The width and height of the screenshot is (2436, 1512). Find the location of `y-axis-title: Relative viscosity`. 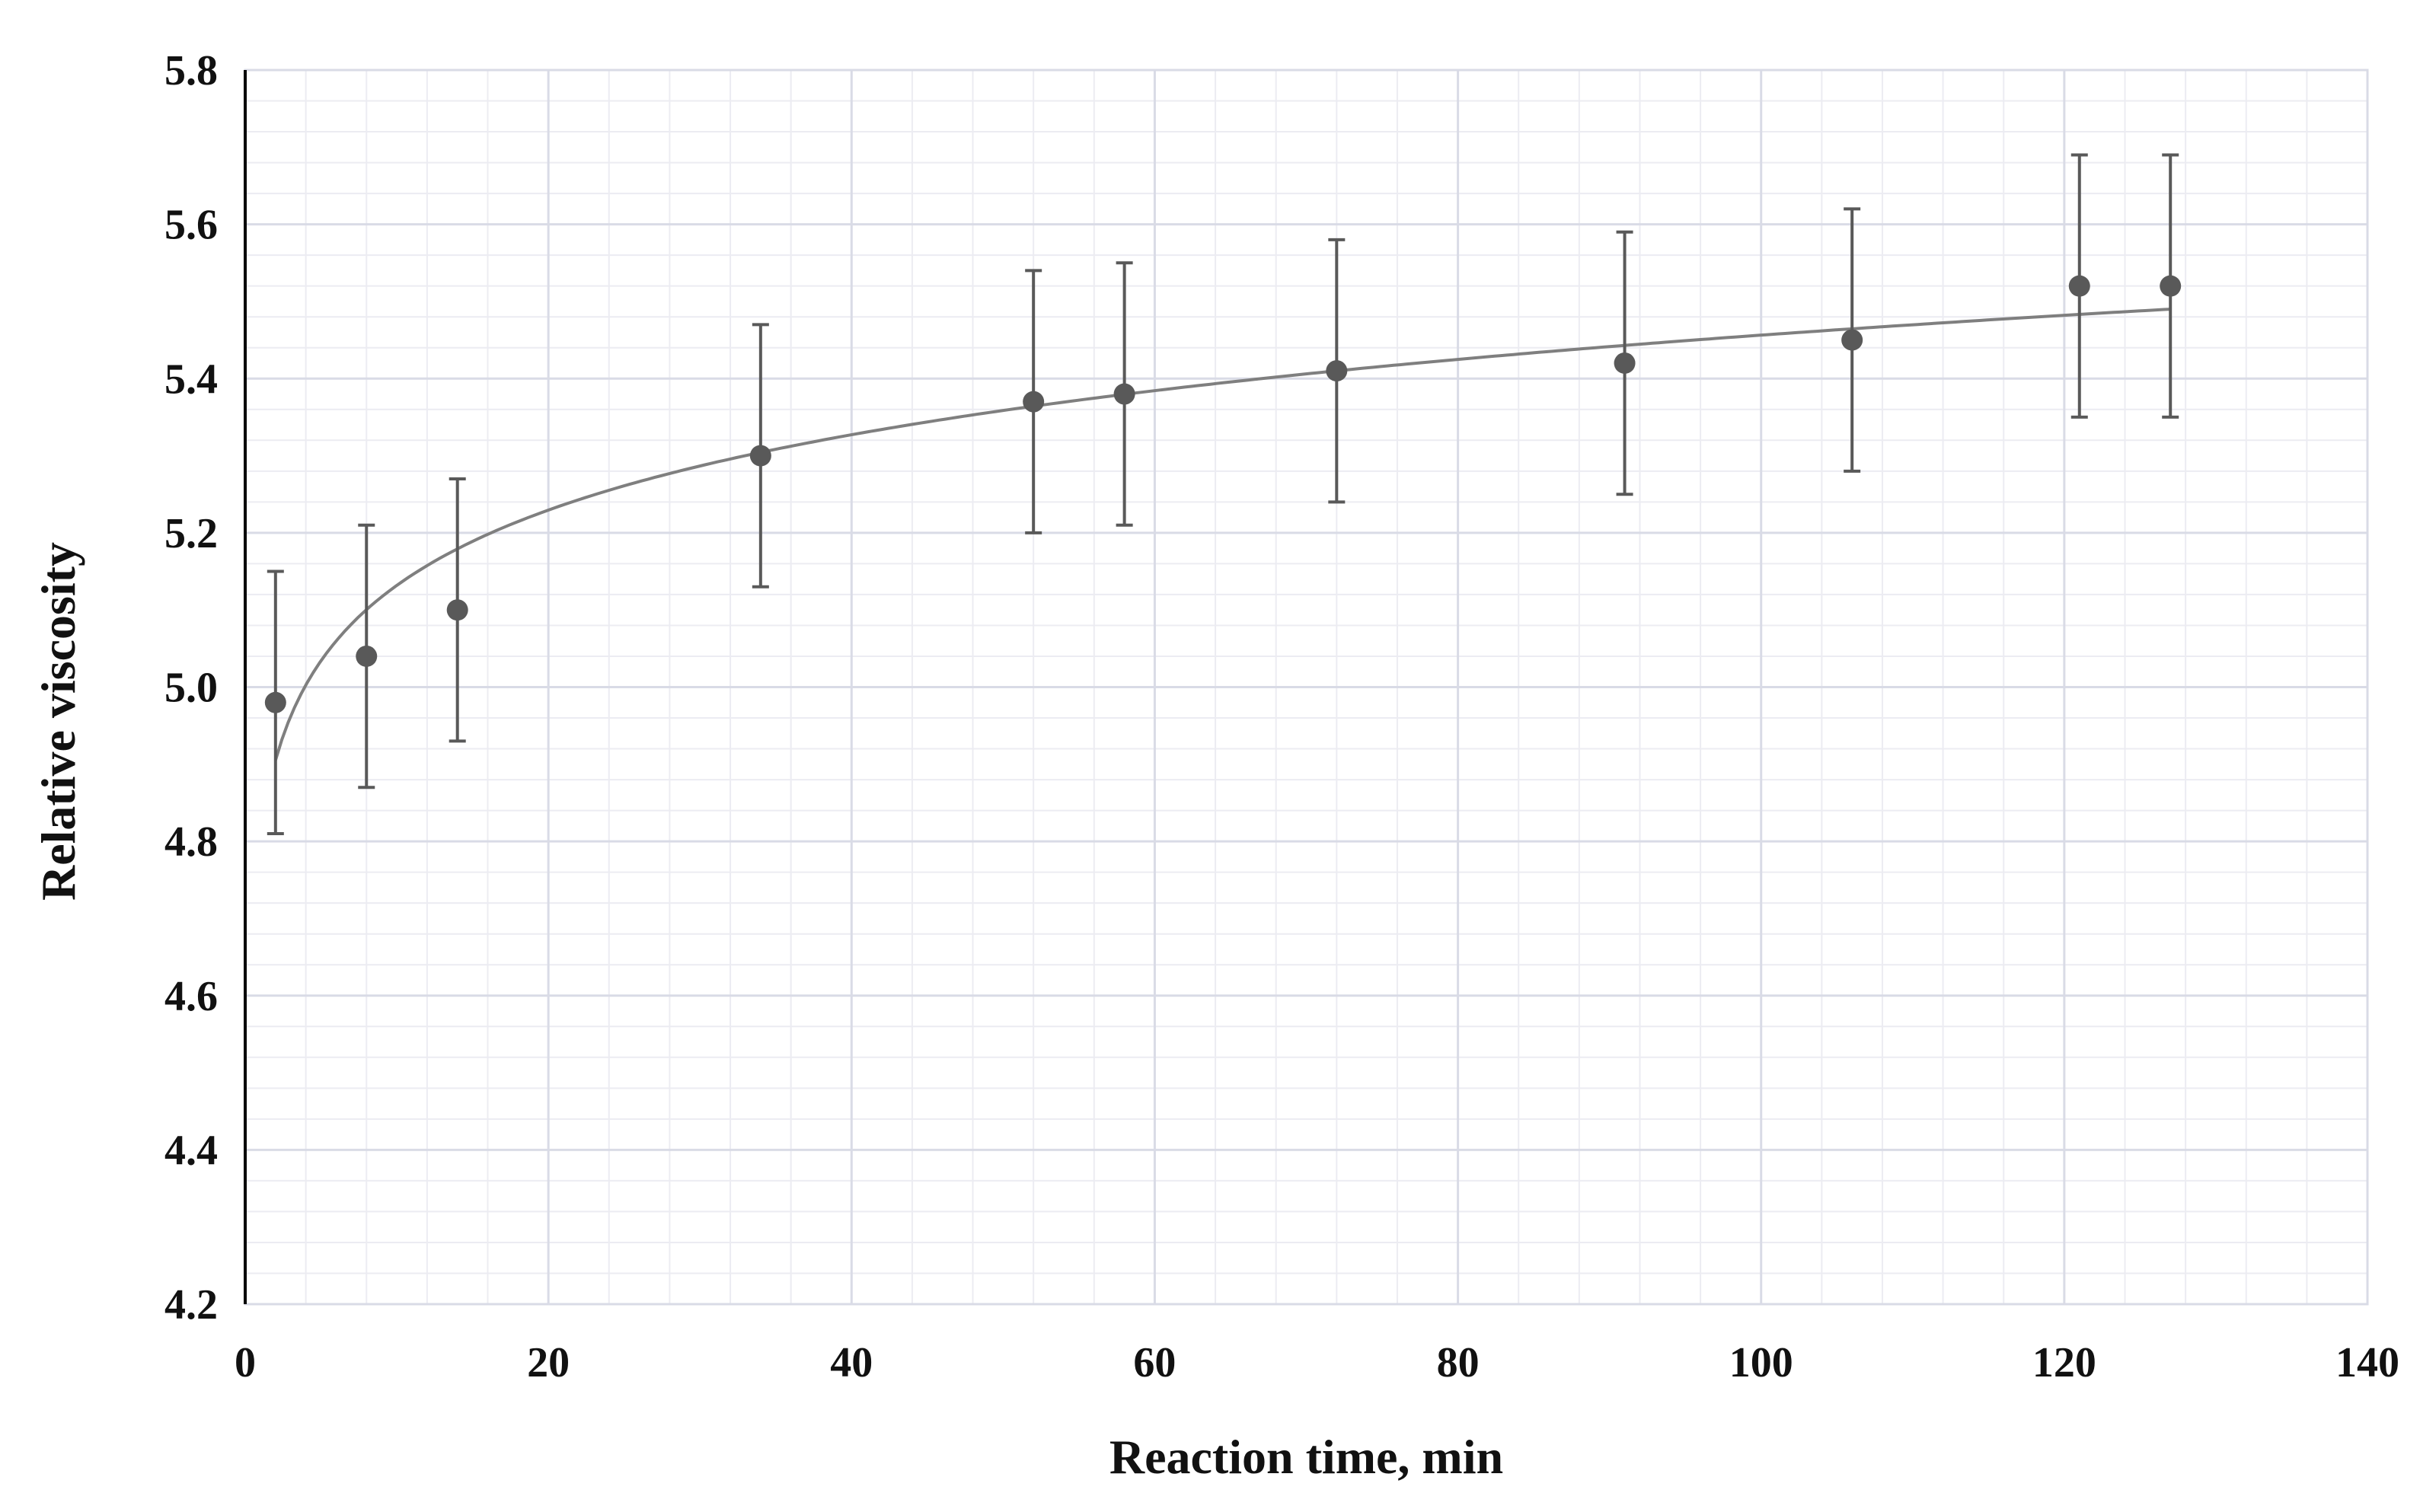

y-axis-title: Relative viscosity is located at coordinates (58, 721).